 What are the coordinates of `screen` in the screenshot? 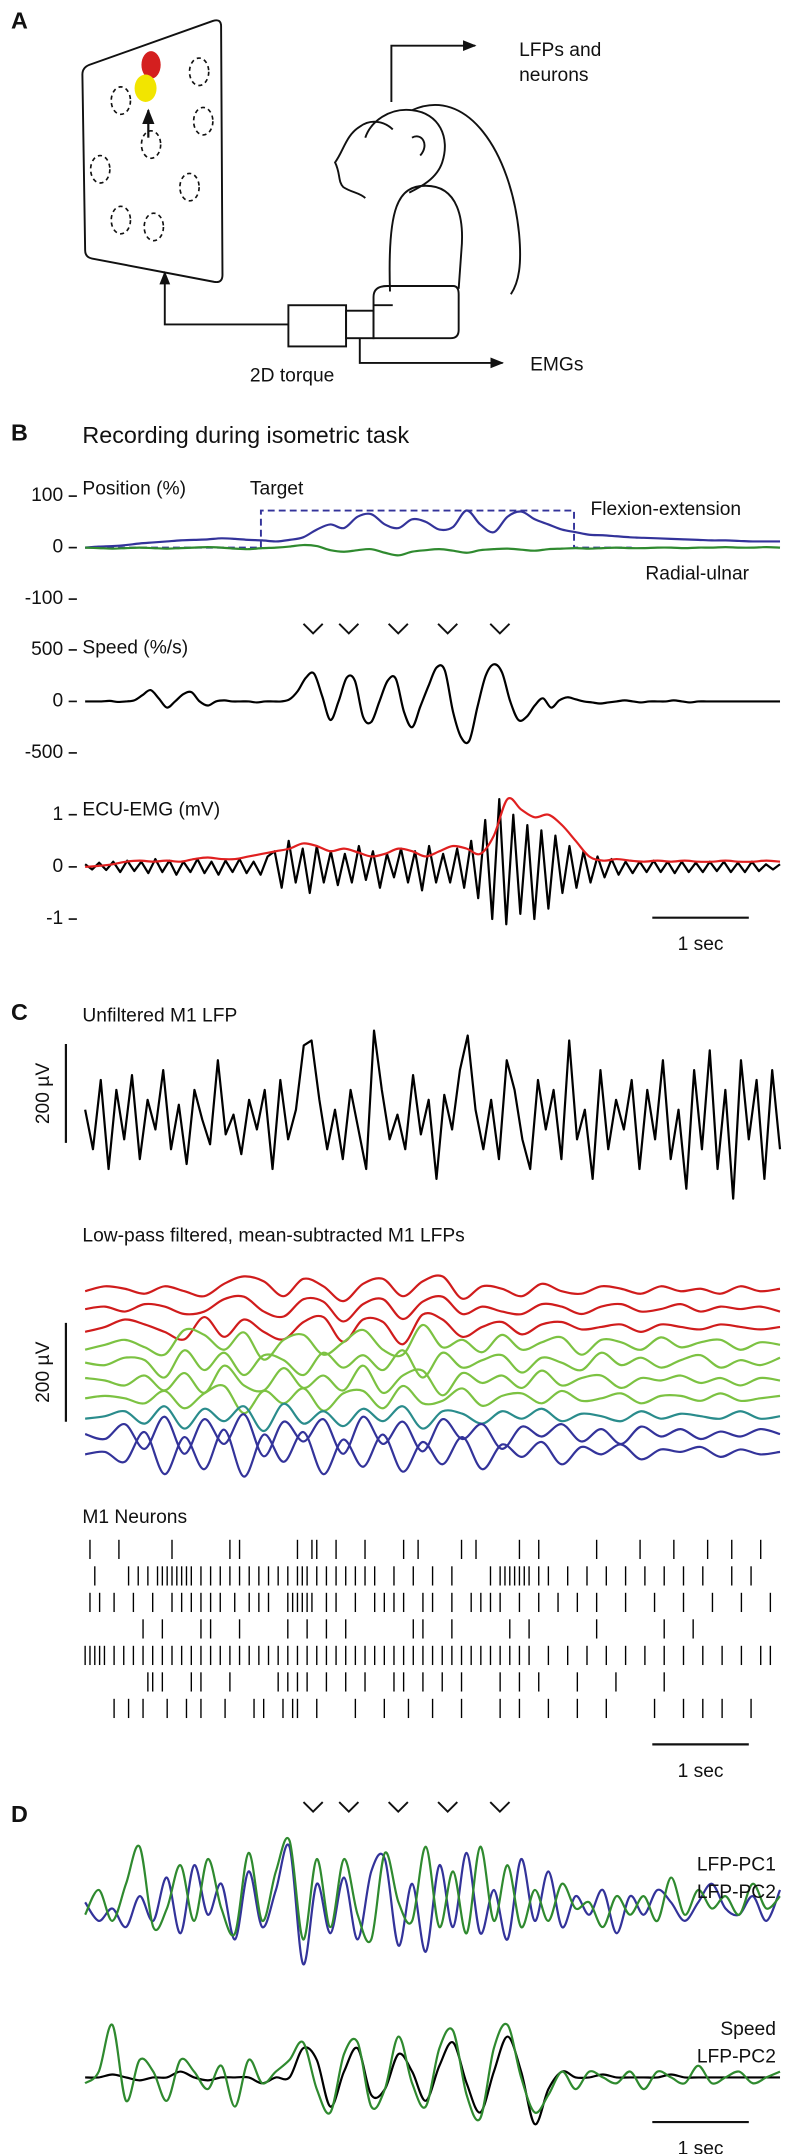 It's located at (152, 151).